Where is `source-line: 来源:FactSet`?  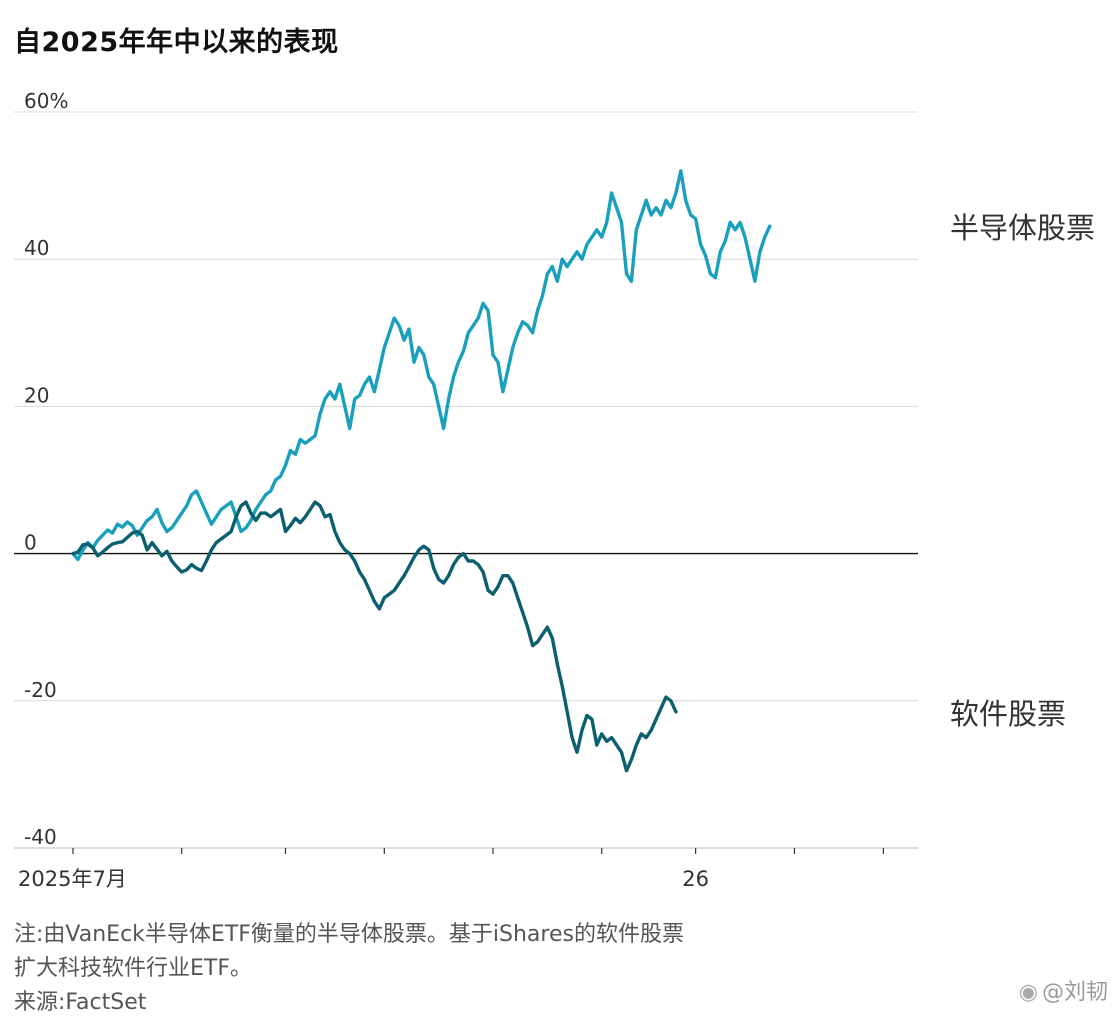 source-line: 来源:FactSet is located at coordinates (80, 1002).